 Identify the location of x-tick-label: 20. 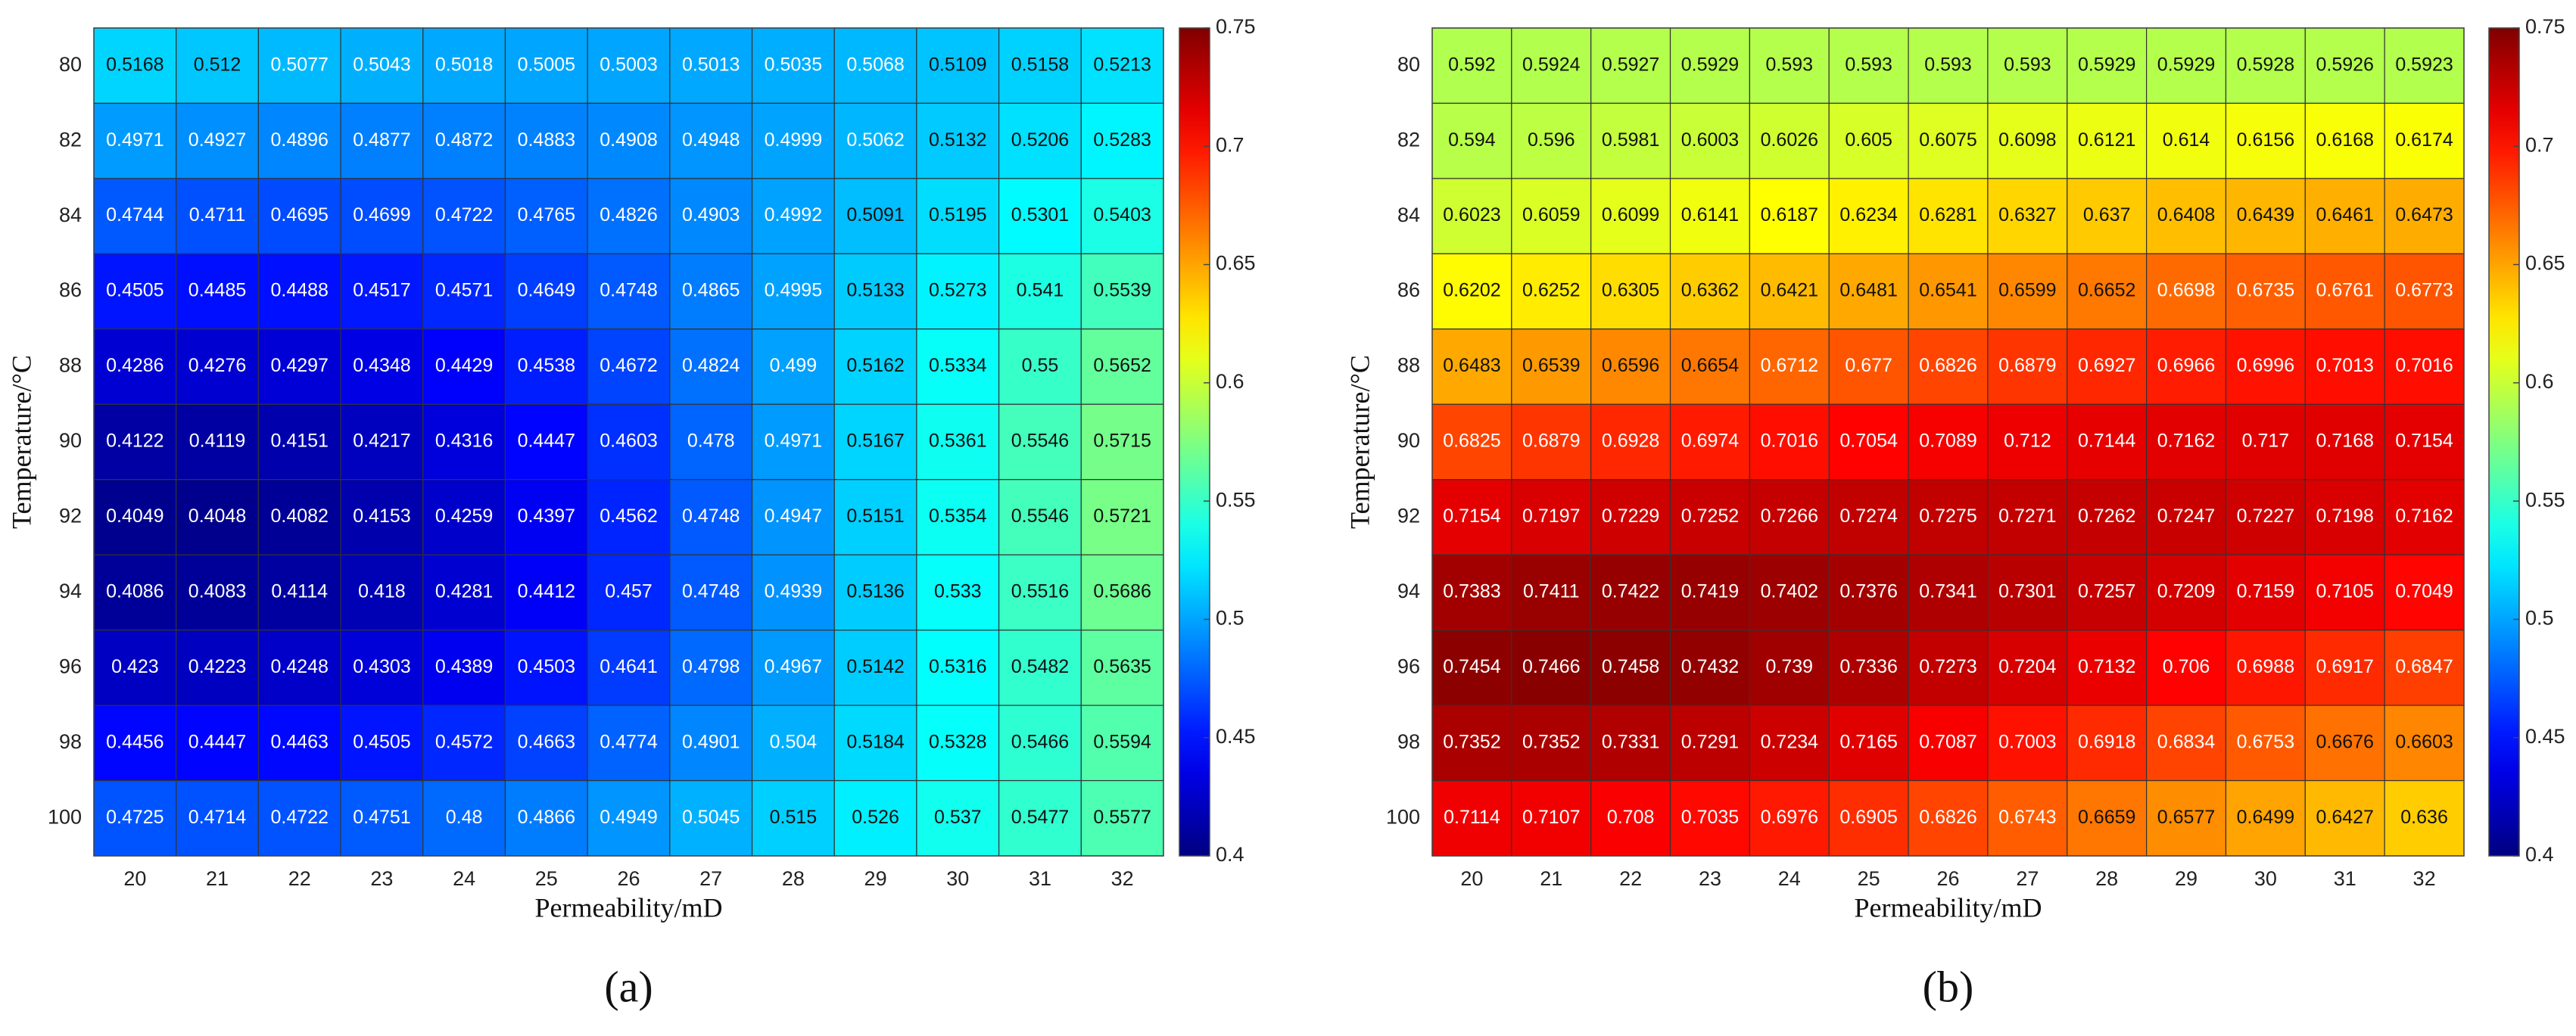
(134, 878).